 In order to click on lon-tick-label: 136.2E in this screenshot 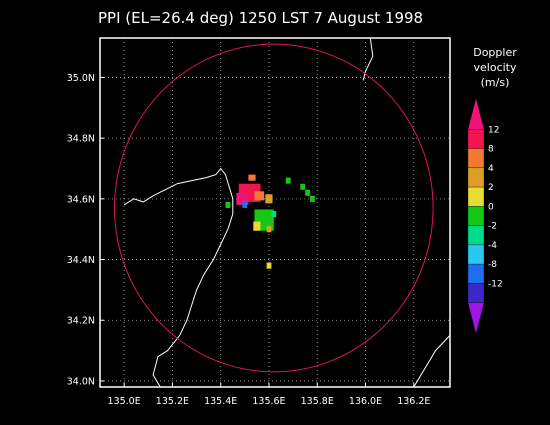, I will do `click(413, 401)`.